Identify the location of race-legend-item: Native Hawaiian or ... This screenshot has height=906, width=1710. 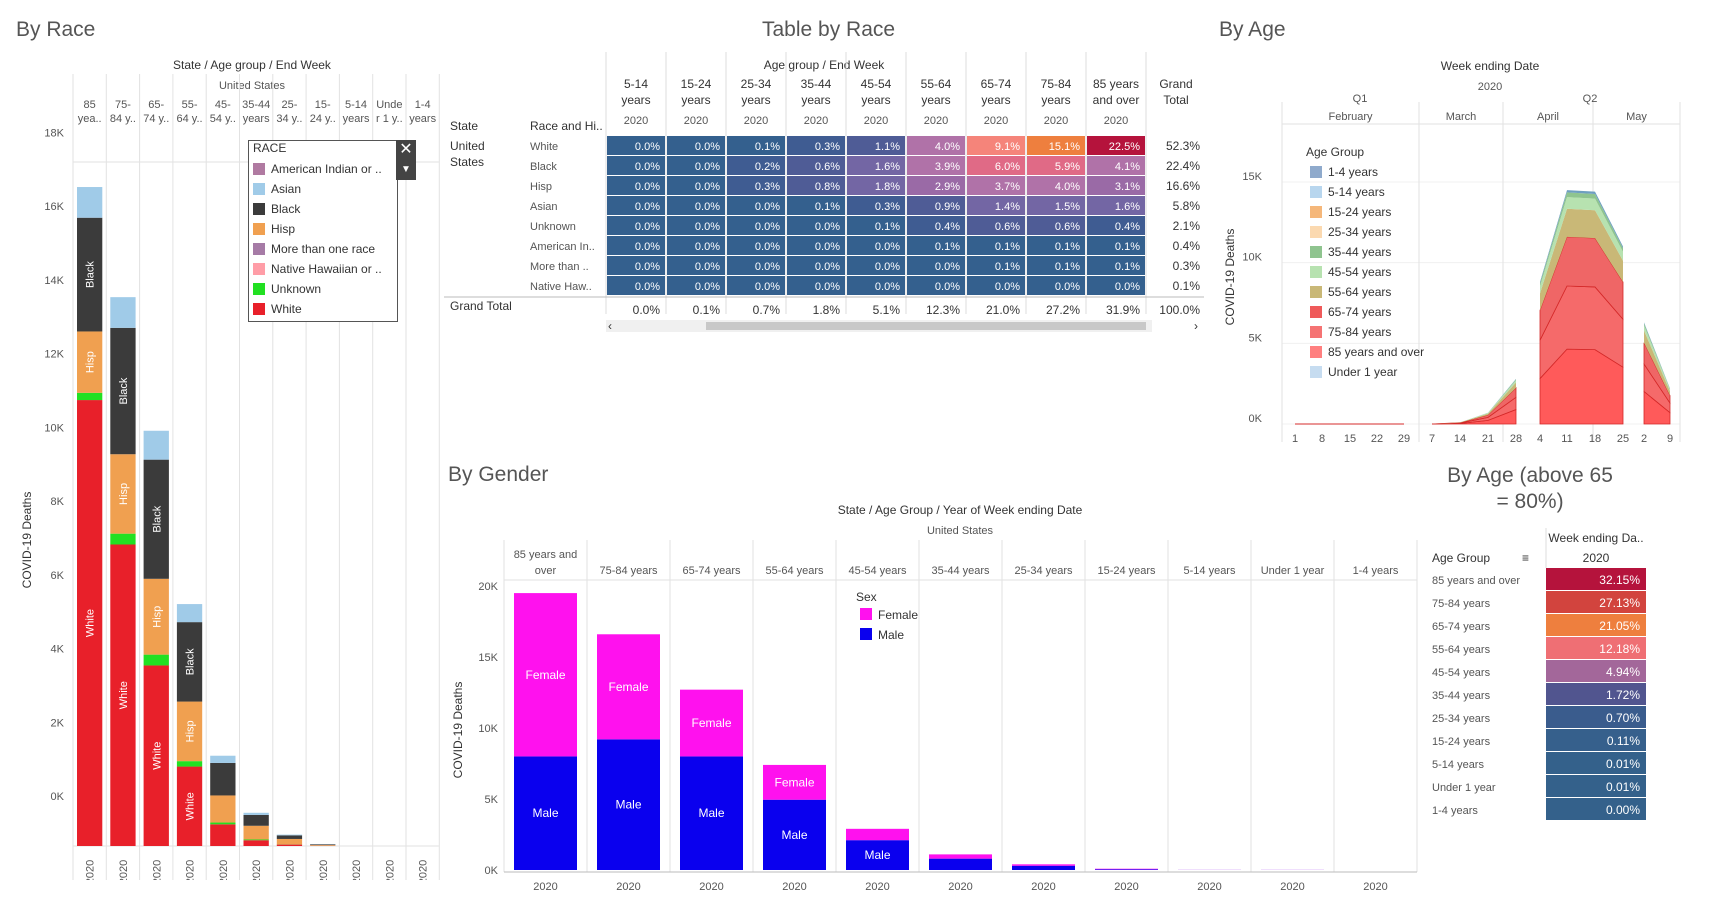
(323, 269).